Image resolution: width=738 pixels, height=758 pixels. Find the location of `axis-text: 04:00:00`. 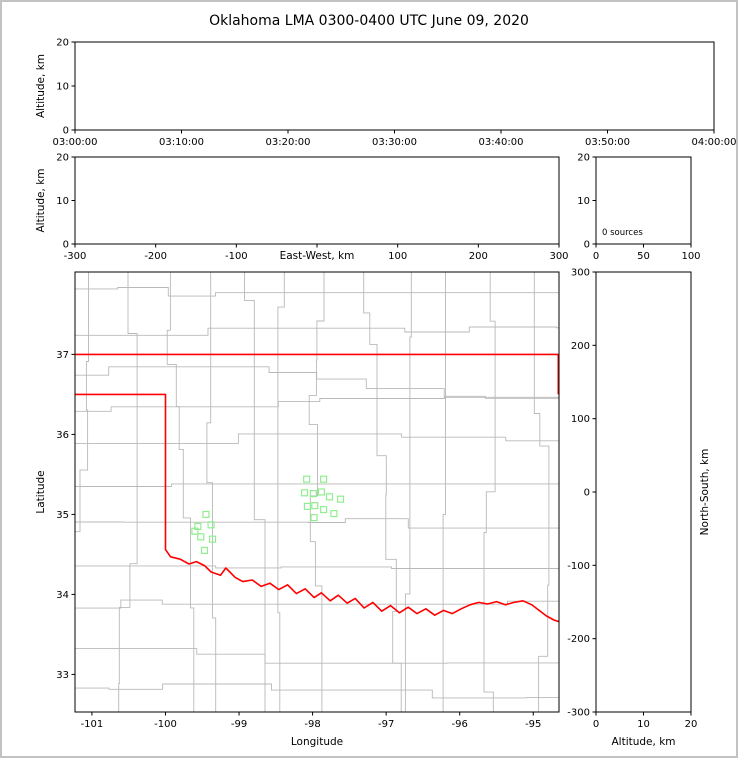

axis-text: 04:00:00 is located at coordinates (714, 142).